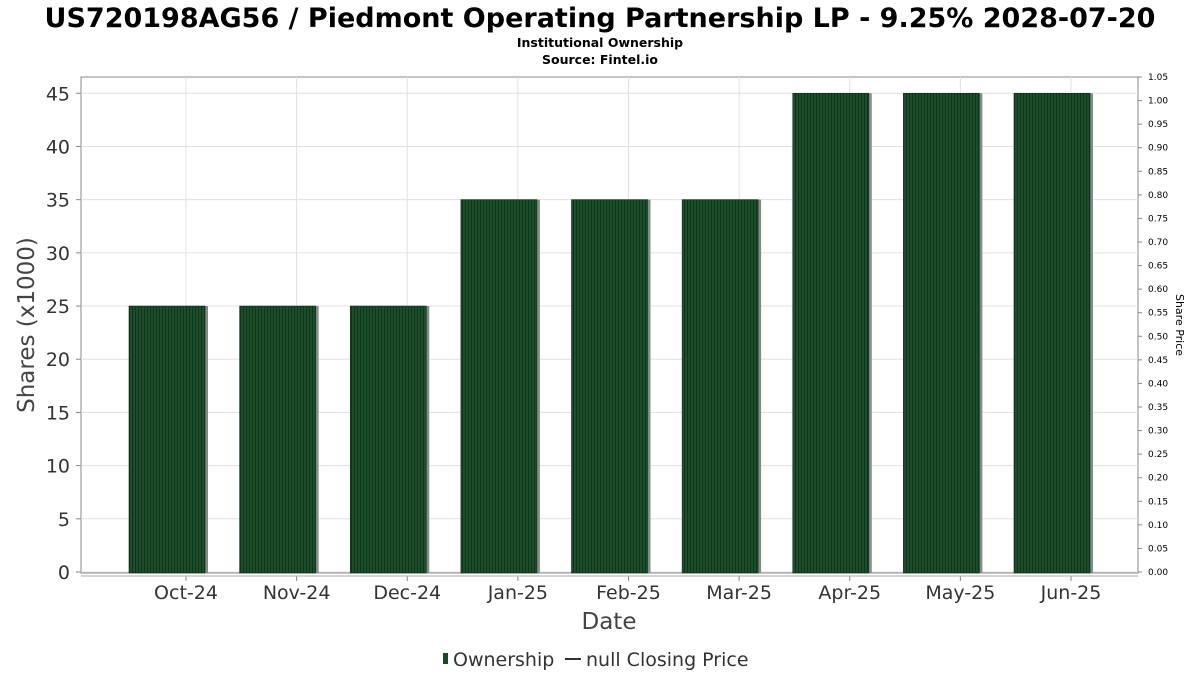  What do you see at coordinates (297, 593) in the screenshot?
I see `x-tick-label: Nov-24` at bounding box center [297, 593].